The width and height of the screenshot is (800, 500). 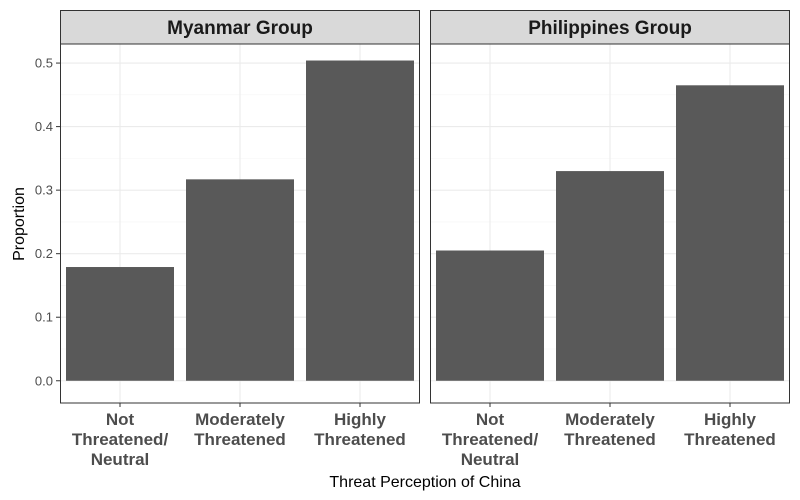 I want to click on y-tick-label: 0.1, so click(x=44, y=317).